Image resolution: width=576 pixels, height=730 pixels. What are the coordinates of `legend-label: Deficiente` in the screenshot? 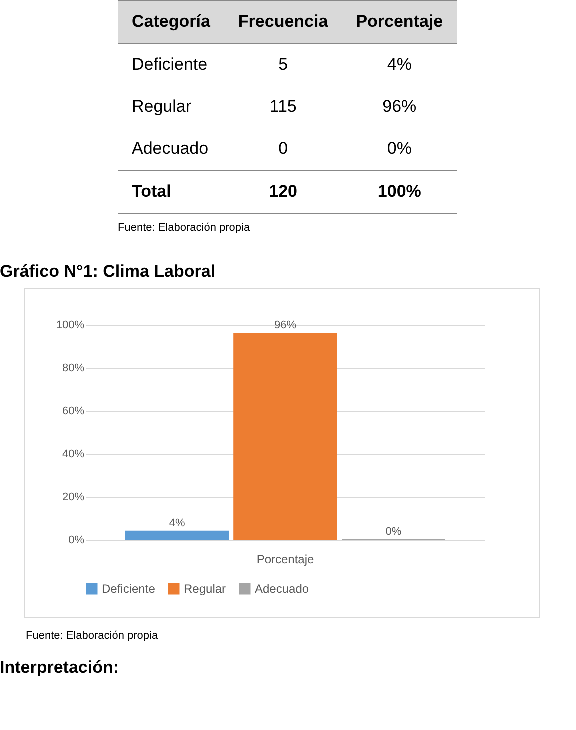 It's located at (129, 589).